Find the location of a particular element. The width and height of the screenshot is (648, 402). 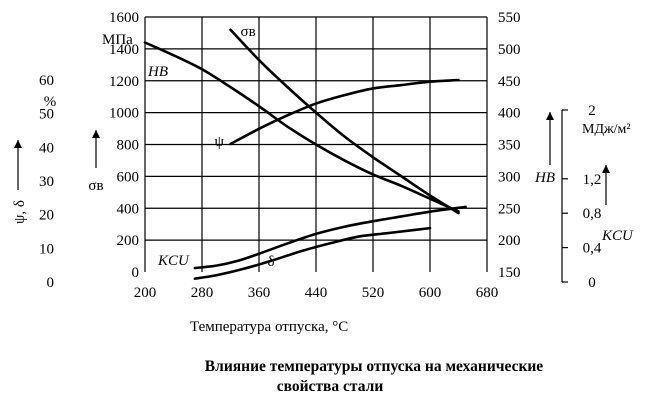

series-line-KCU is located at coordinates (330, 237).